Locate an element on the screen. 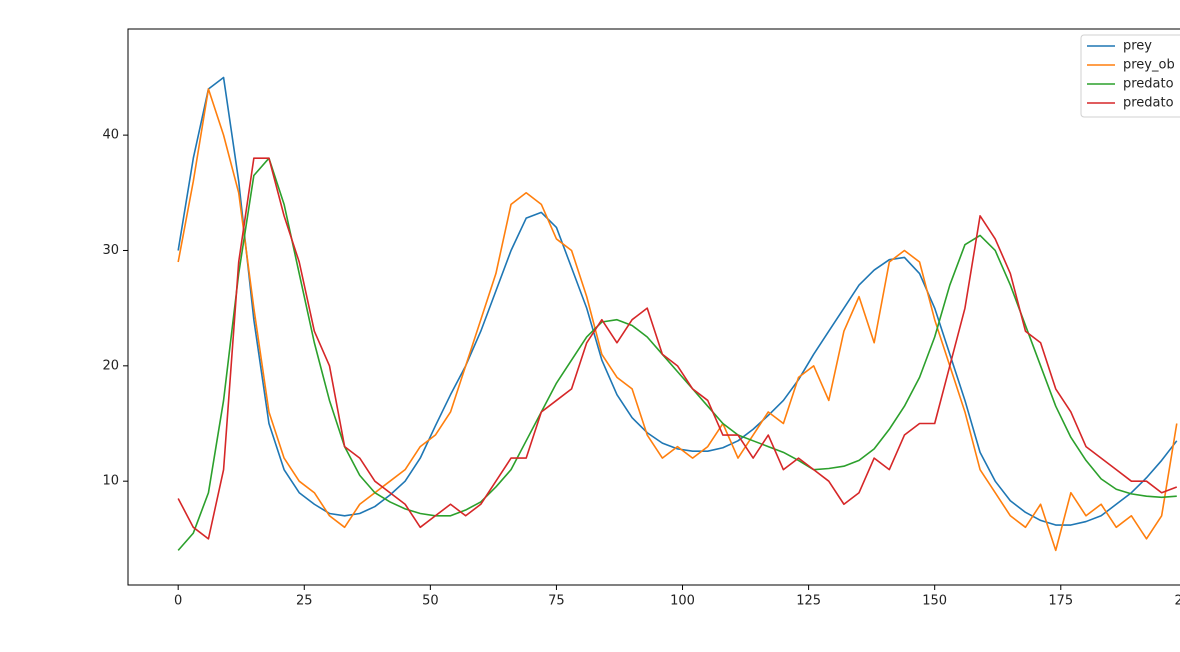 The image size is (1180, 652). x-tick-label: 150 is located at coordinates (934, 601).